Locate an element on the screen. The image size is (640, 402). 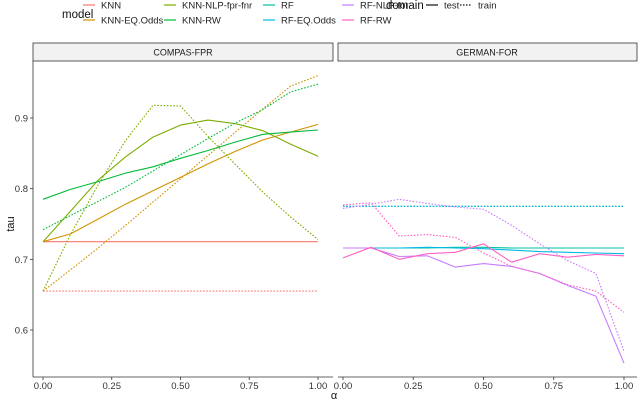
x-ticks-right: 0.00 0.25 0.50 0.75 1.00 is located at coordinates (484, 384).